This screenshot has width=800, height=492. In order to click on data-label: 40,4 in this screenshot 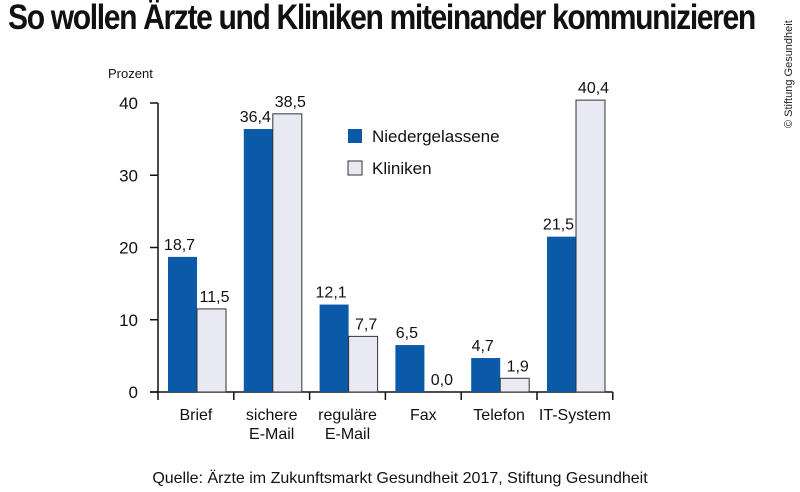, I will do `click(593, 88)`.